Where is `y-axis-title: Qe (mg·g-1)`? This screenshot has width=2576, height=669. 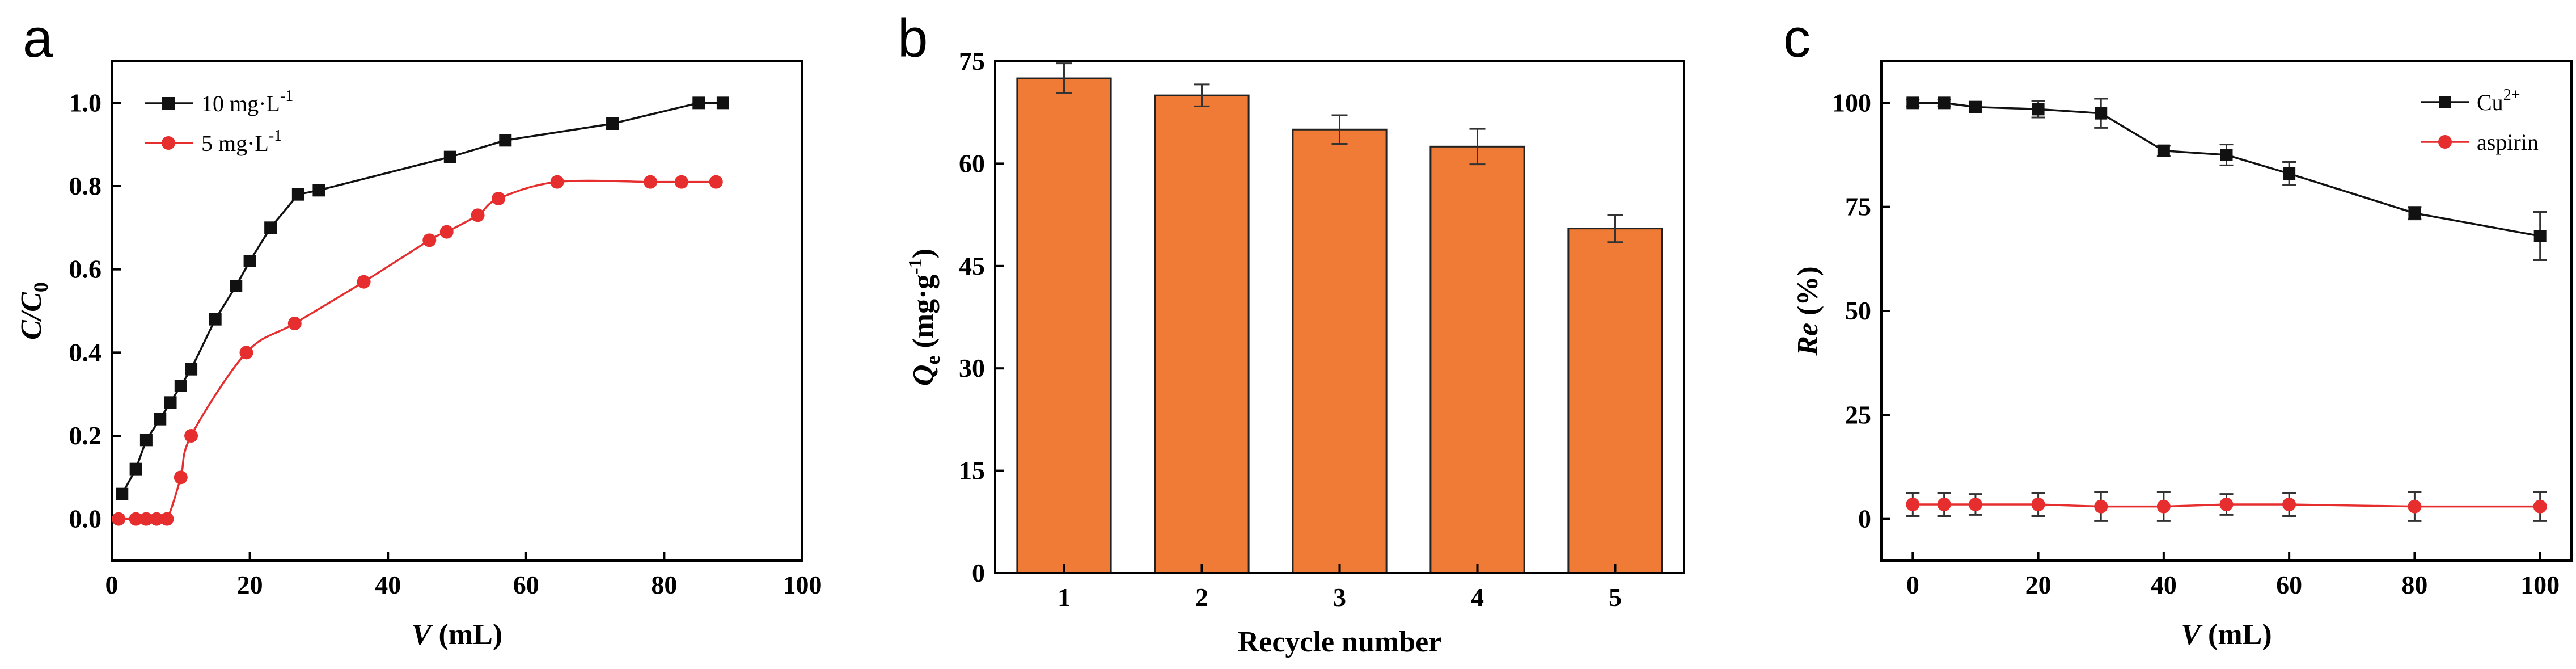 y-axis-title: Qe (mg·g-1) is located at coordinates (924, 318).